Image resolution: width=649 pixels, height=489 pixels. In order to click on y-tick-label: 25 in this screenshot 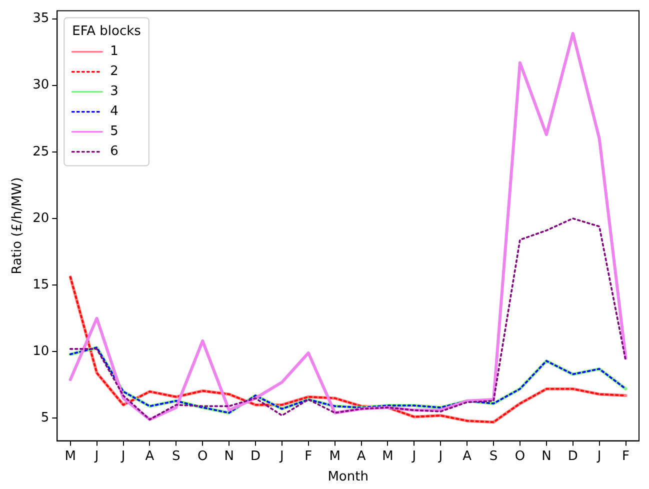, I will do `click(41, 152)`.